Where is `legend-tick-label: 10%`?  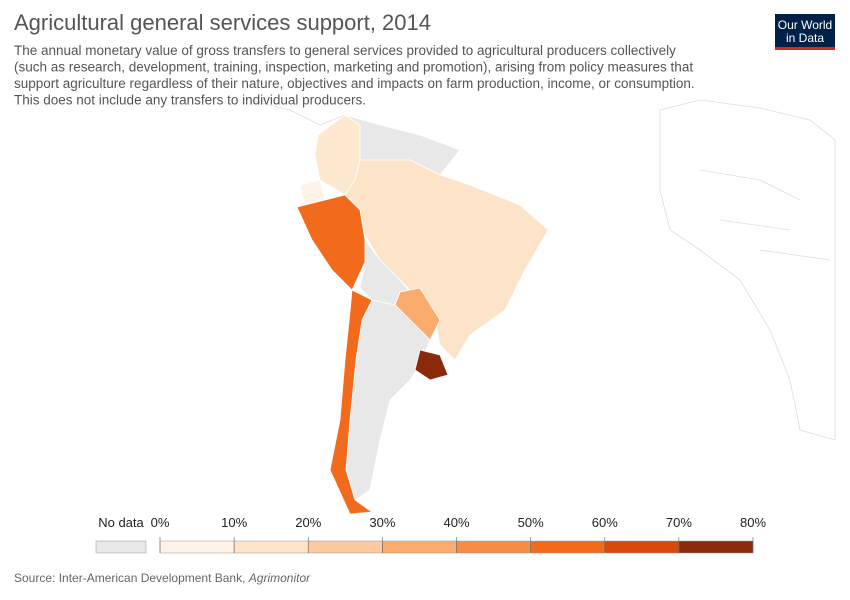 legend-tick-label: 10% is located at coordinates (234, 522).